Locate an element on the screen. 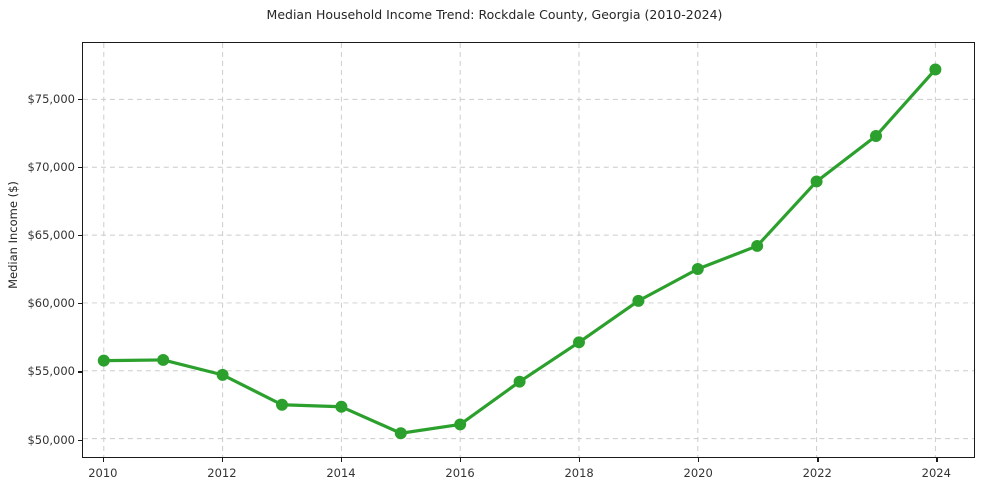  data-point-marker: 2013: $52,500 is located at coordinates (282, 404).